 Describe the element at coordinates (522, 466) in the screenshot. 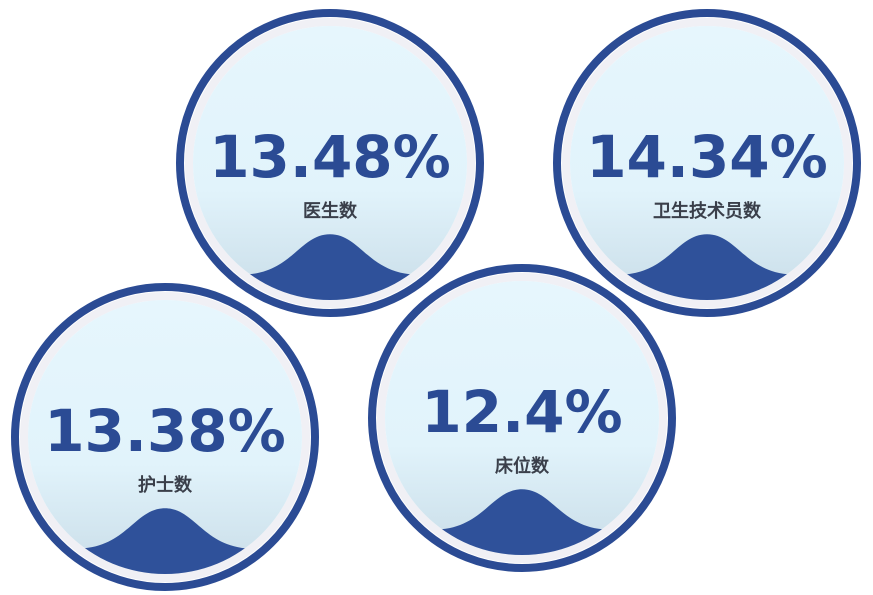

I see `gauge-label: 床位数` at that location.